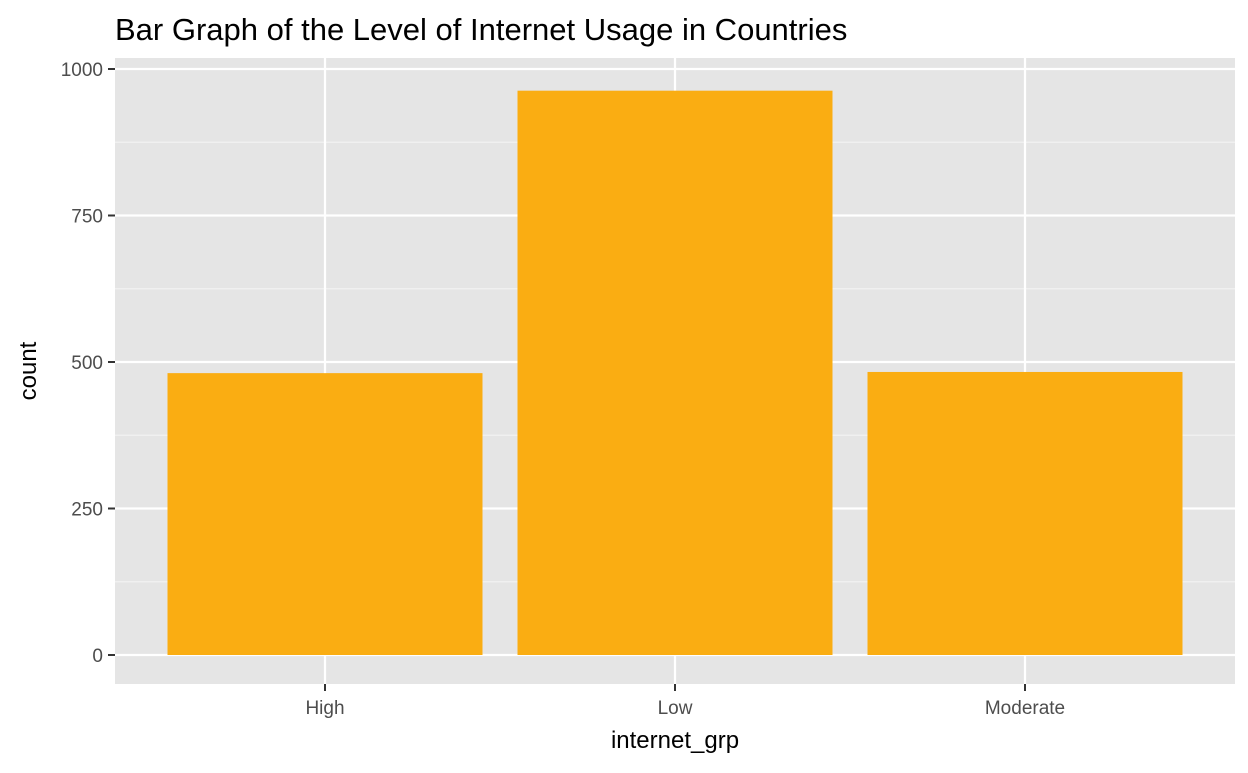 The height and width of the screenshot is (773, 1248). What do you see at coordinates (87, 510) in the screenshot?
I see `y-tick-label: 250` at bounding box center [87, 510].